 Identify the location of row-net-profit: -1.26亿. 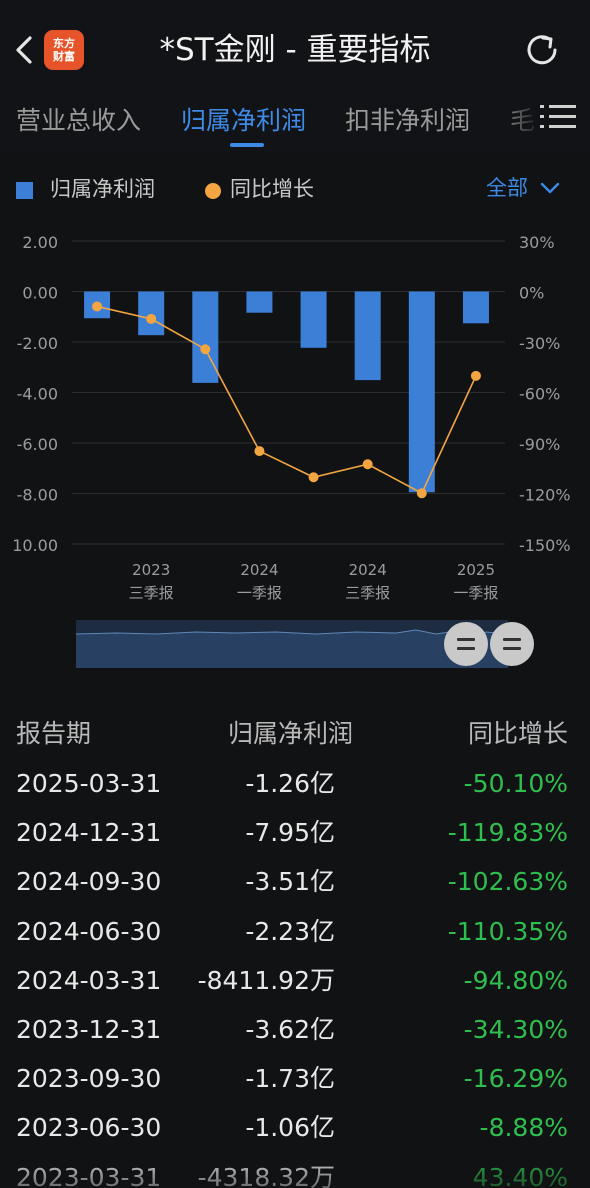
(290, 783).